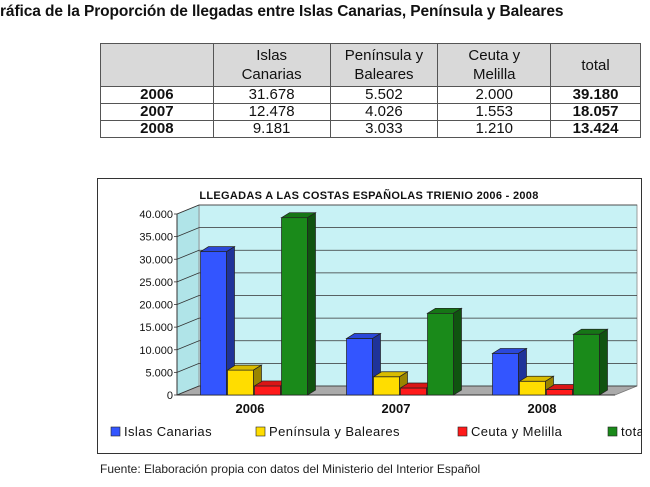 Image resolution: width=650 pixels, height=487 pixels. What do you see at coordinates (156, 351) in the screenshot?
I see `y-tick-label: 10.000` at bounding box center [156, 351].